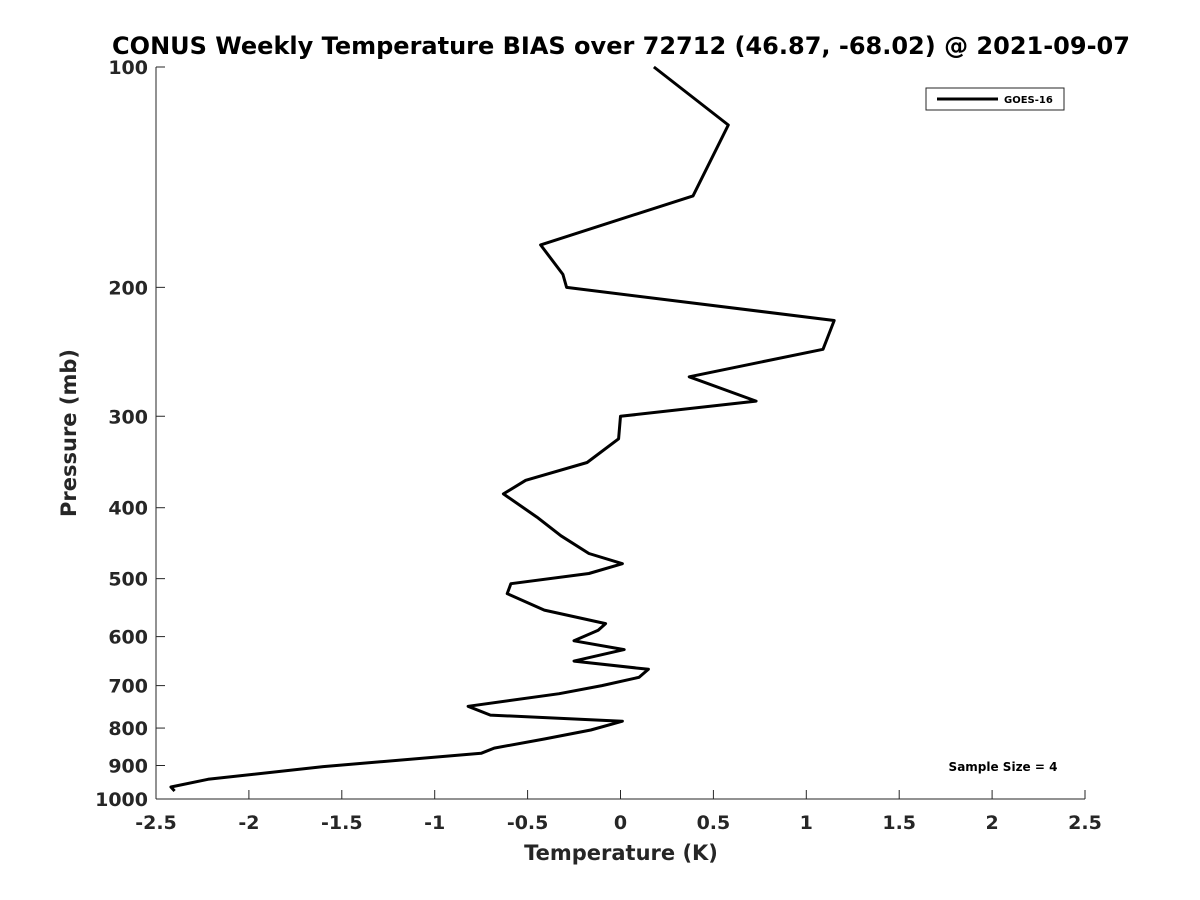 This screenshot has width=1200, height=900. I want to click on y-tick-label: 300, so click(128, 417).